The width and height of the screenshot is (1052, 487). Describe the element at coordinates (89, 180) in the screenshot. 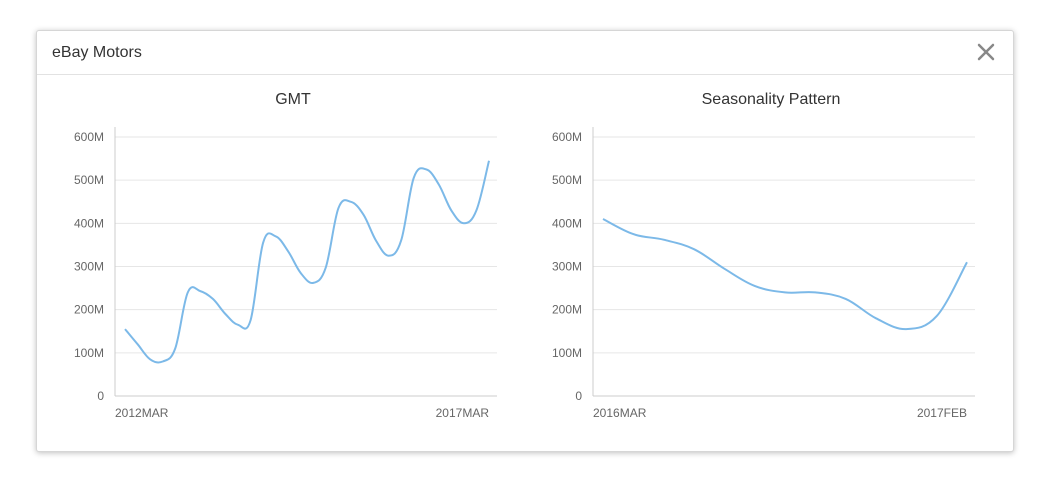

I see `gmt-y-tick-label: 500M` at that location.